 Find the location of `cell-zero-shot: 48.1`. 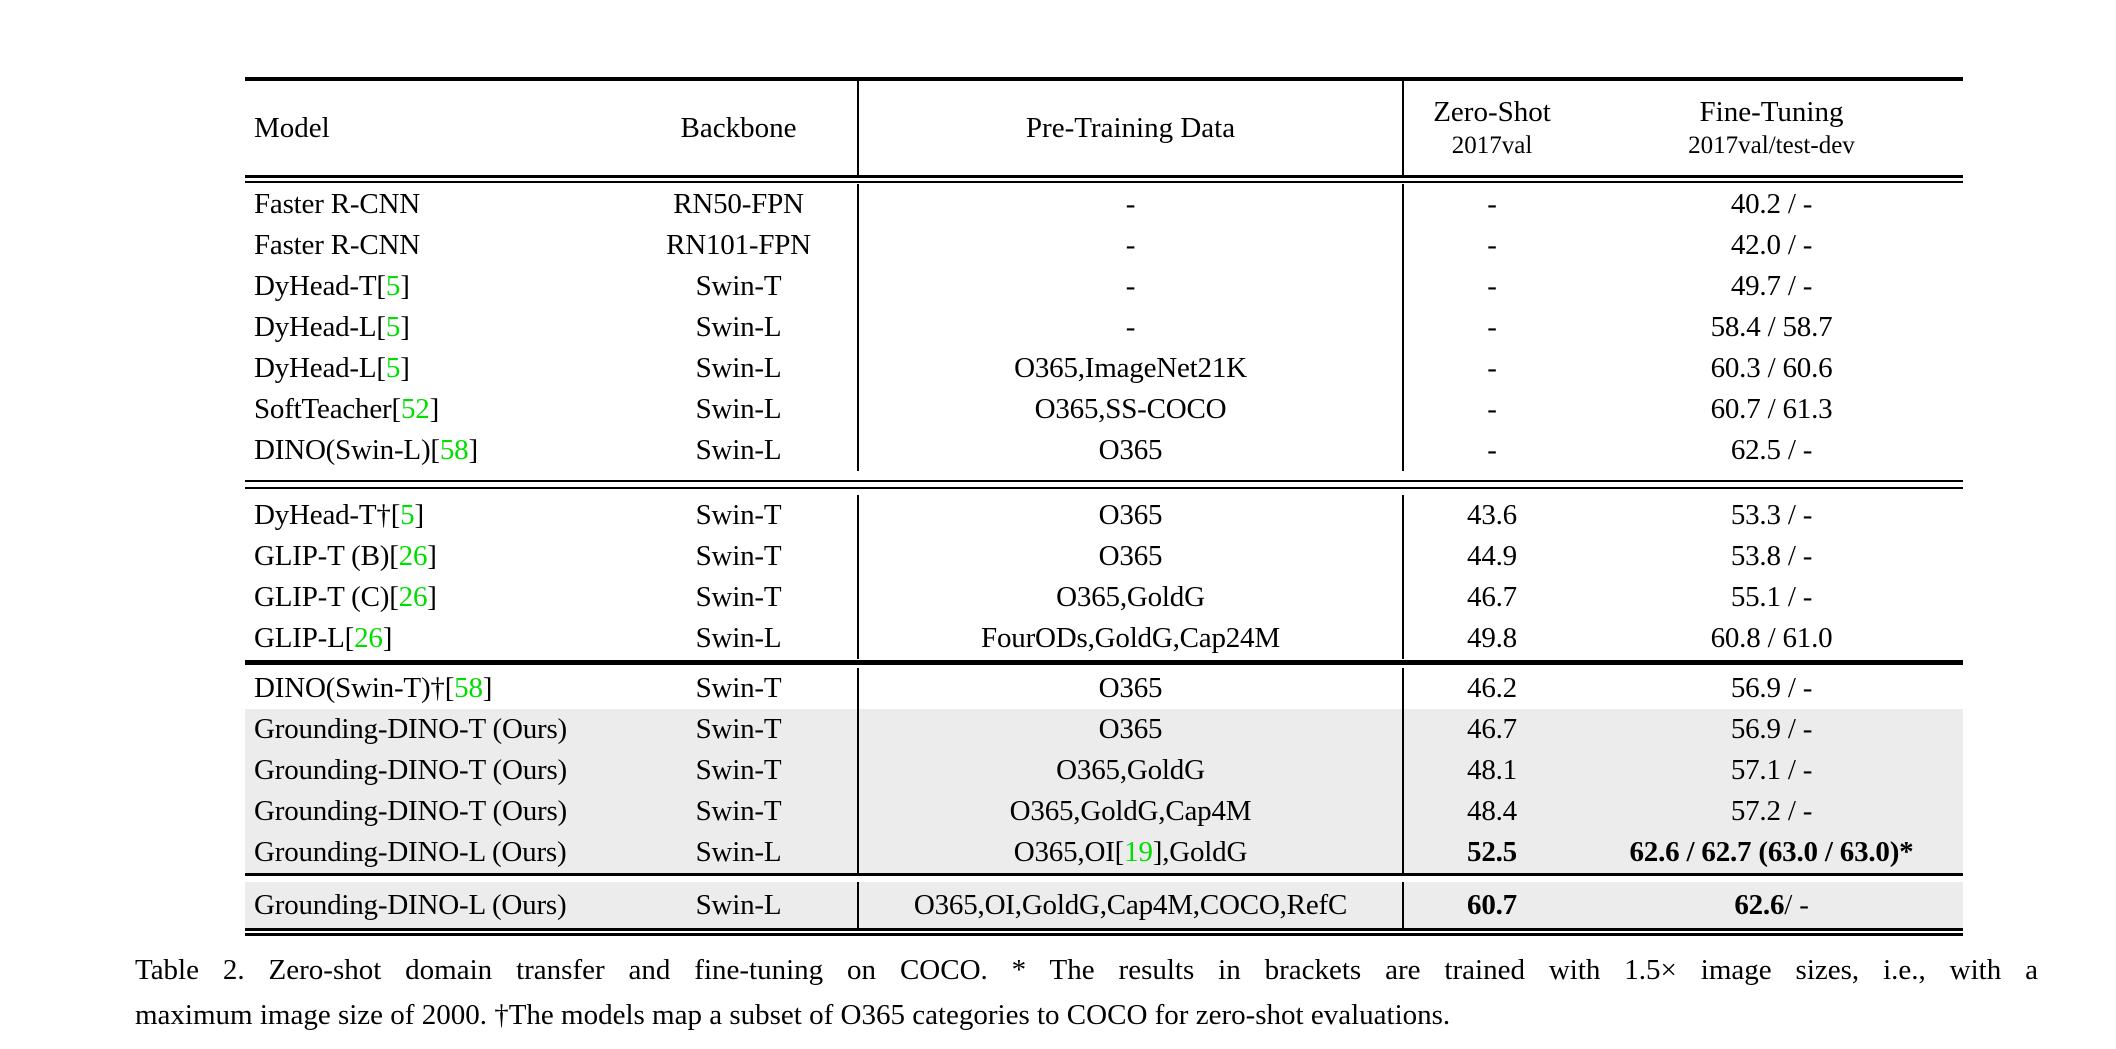

cell-zero-shot: 48.1 is located at coordinates (1491, 770).